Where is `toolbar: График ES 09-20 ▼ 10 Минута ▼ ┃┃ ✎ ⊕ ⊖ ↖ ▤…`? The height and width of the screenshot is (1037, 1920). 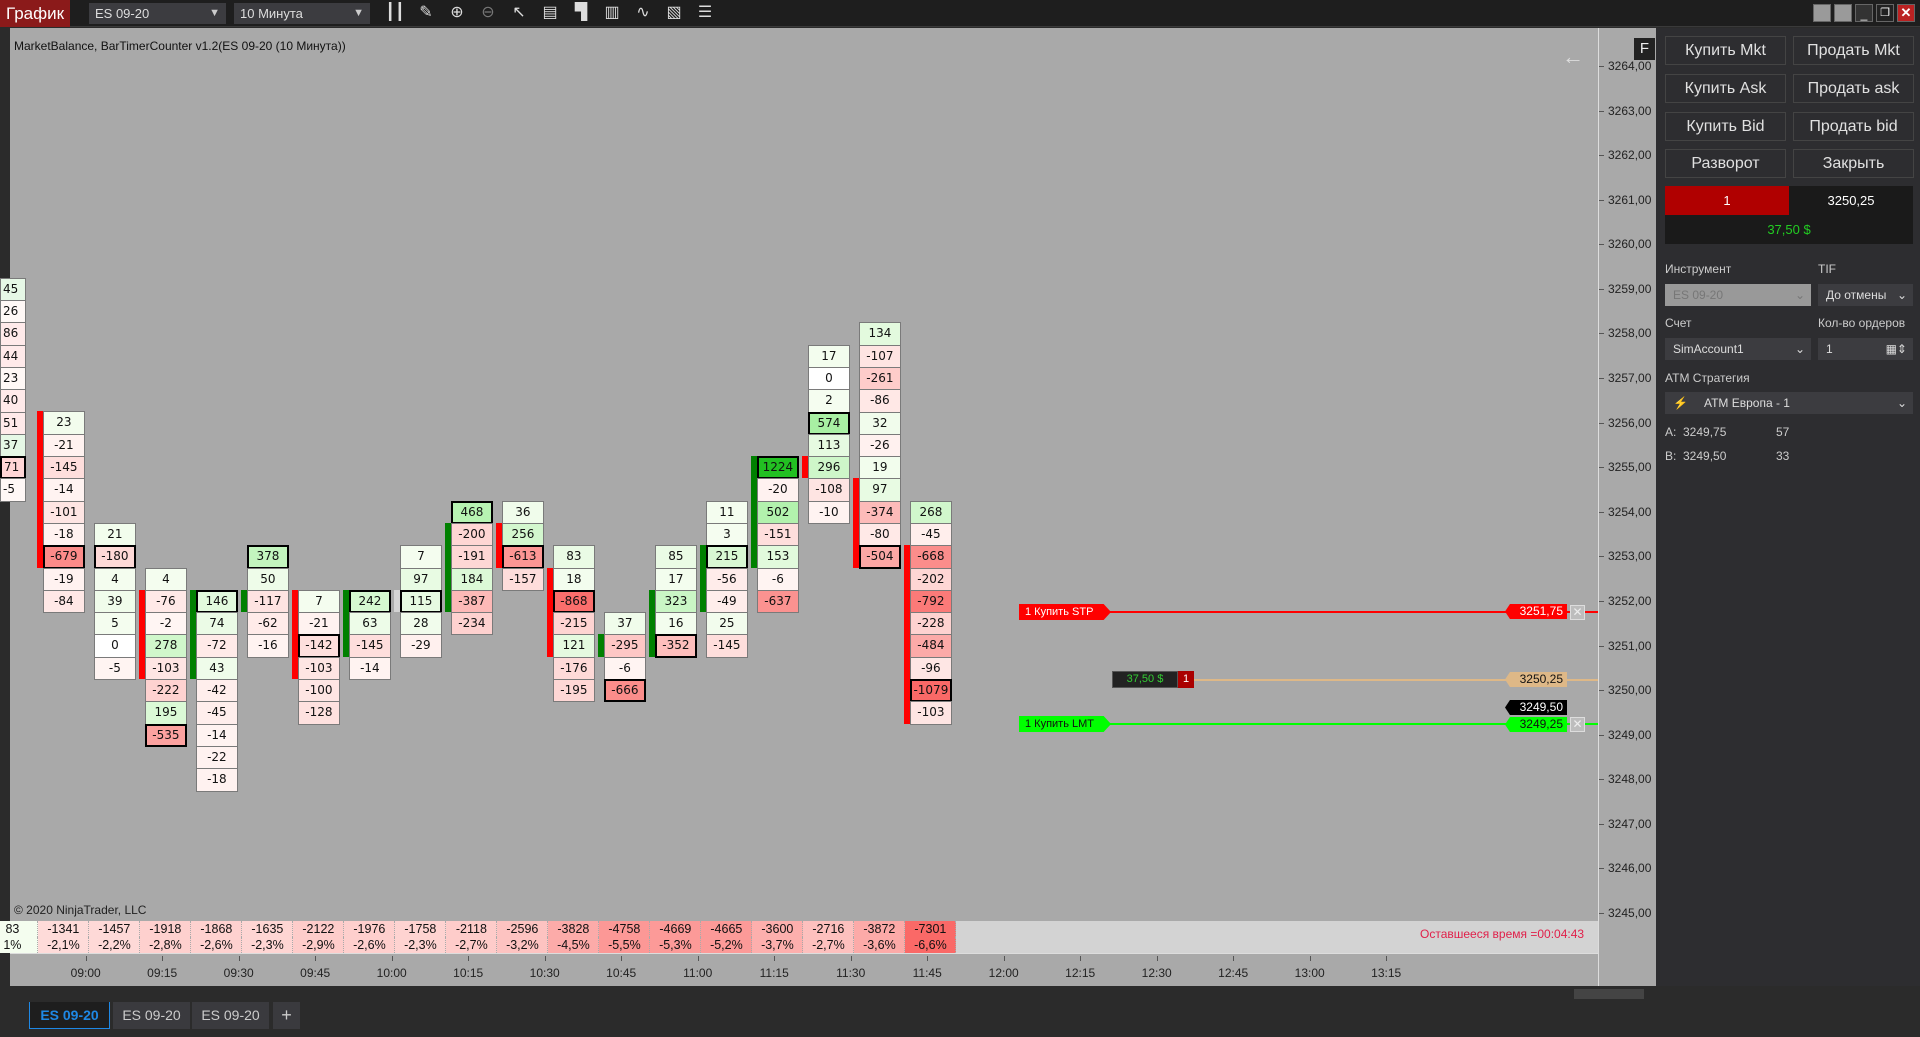
toolbar: График ES 09-20 ▼ 10 Минута ▼ ┃┃ ✎ ⊕ ⊖ ↖ ▤… is located at coordinates (960, 13).